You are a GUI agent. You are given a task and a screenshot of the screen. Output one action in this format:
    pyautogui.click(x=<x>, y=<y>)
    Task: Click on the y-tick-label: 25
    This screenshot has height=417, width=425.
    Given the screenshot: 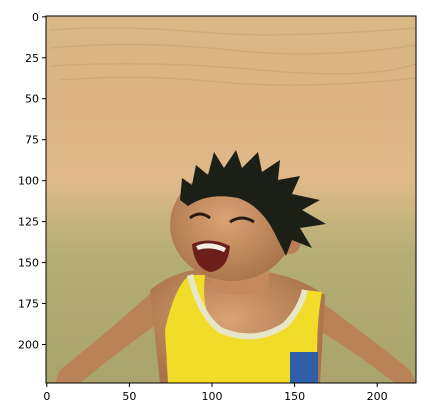 What is the action you would take?
    pyautogui.click(x=32, y=58)
    